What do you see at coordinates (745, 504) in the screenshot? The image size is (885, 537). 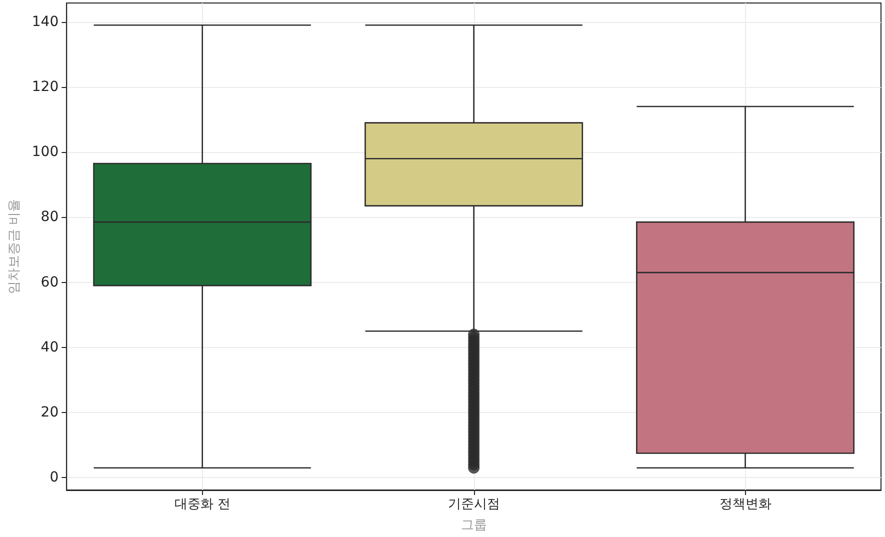 I see `x-tick-label: 정책변화` at bounding box center [745, 504].